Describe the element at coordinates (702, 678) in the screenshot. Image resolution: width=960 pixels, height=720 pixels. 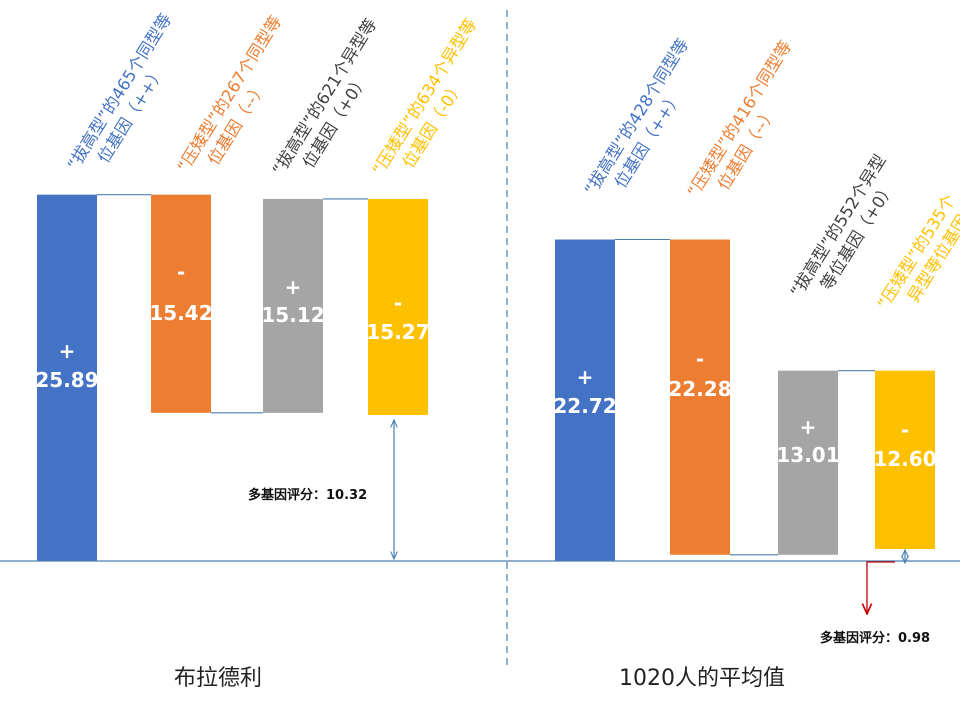
I see `category-label-right: 1020人的平均值` at that location.